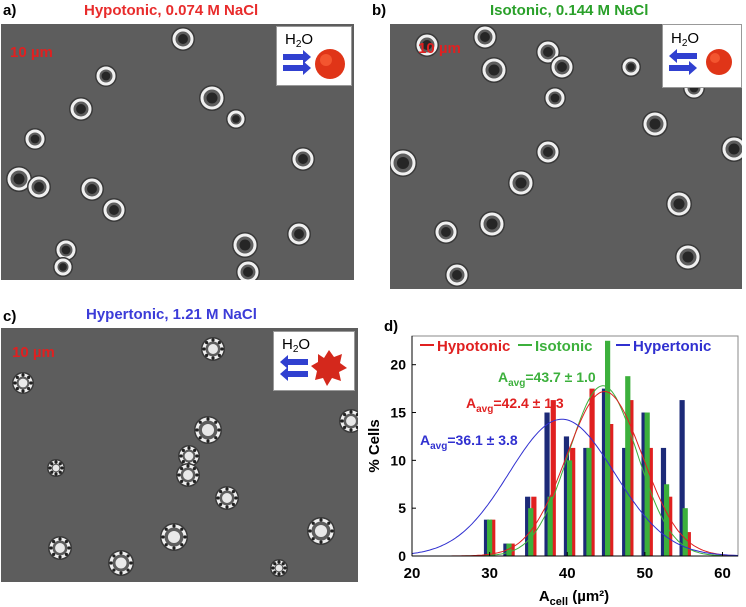 This screenshot has height=607, width=746. Describe the element at coordinates (564, 346) in the screenshot. I see `svg-text: Isotonic` at that location.